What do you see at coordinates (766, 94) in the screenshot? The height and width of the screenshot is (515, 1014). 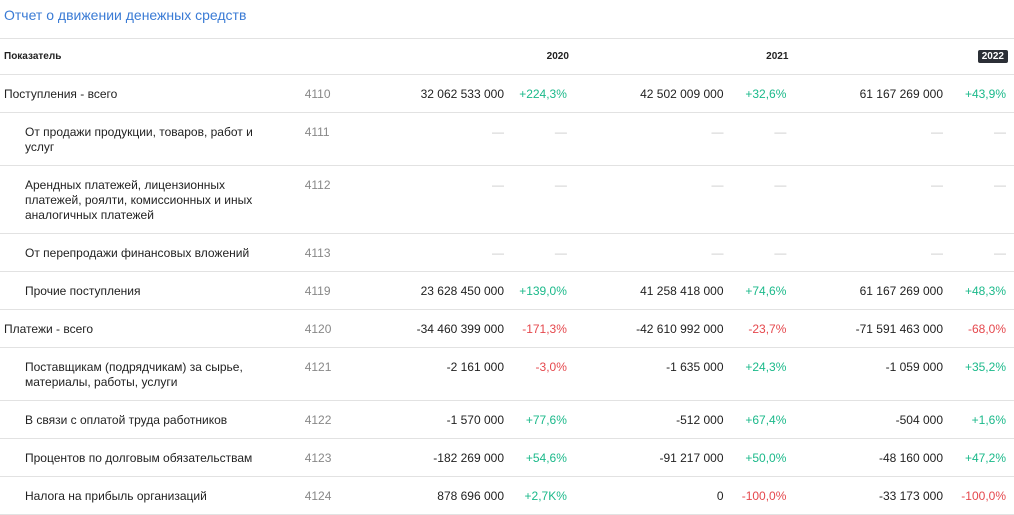 I see `row-change-percent: +32,6%` at bounding box center [766, 94].